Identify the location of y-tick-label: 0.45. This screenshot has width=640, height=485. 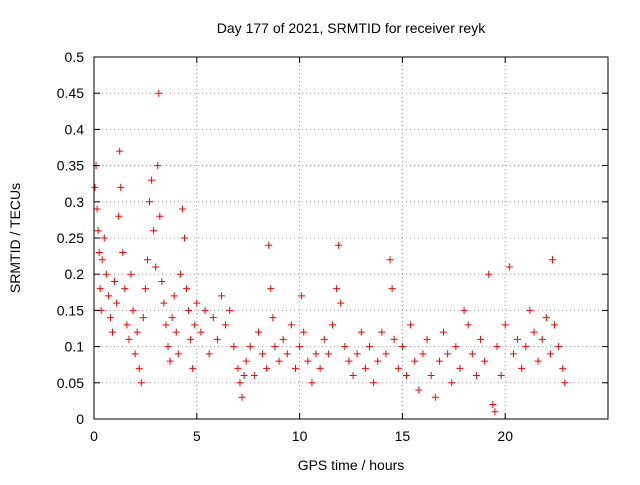
(70, 93).